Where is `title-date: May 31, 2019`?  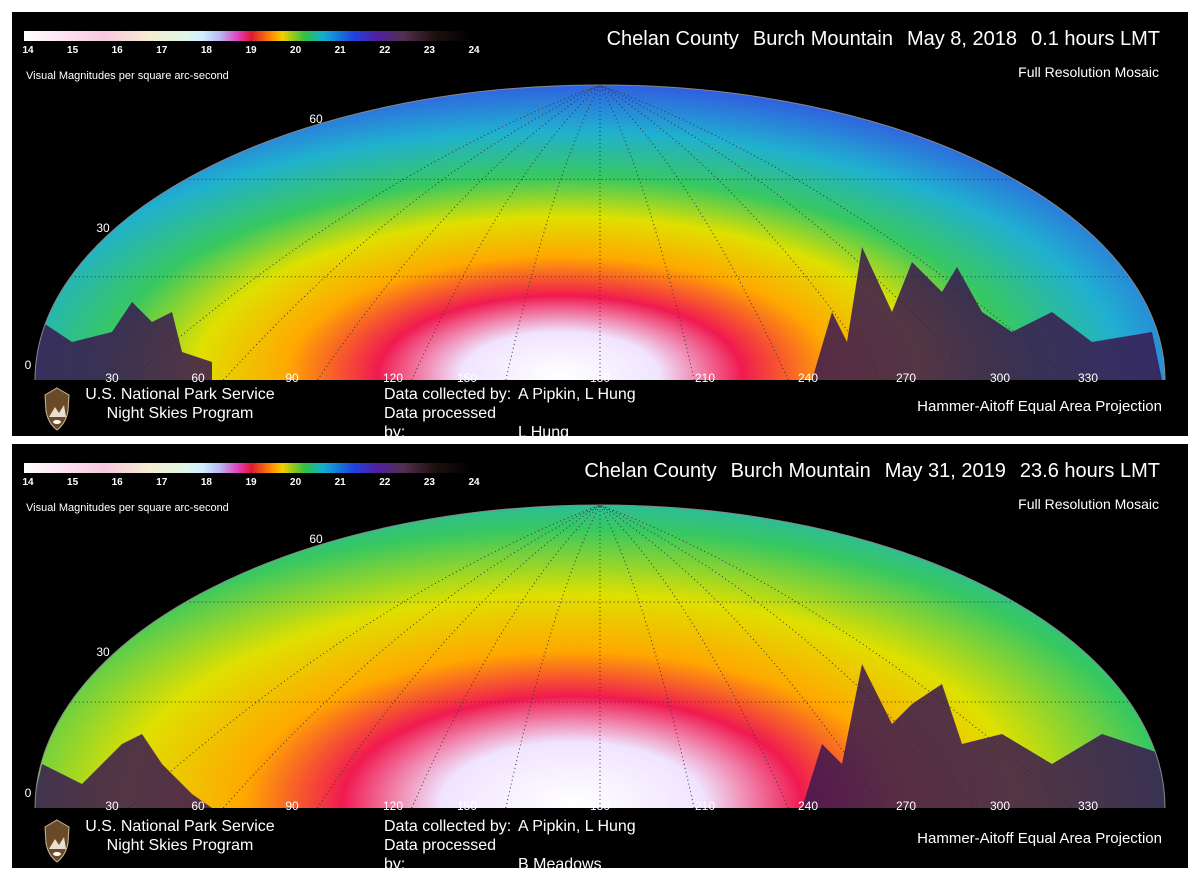
title-date: May 31, 2019 is located at coordinates (945, 471).